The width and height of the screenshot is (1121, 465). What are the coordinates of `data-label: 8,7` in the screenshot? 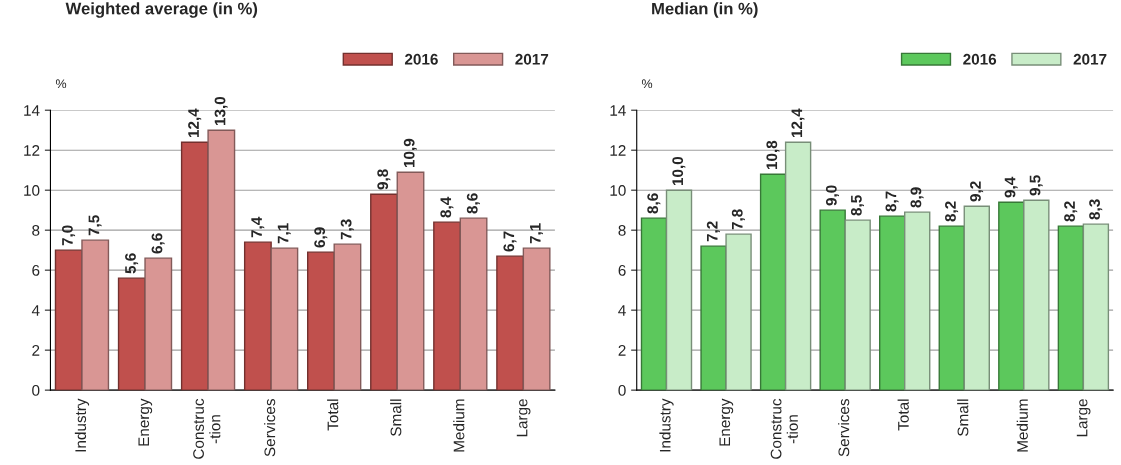 It's located at (892, 201).